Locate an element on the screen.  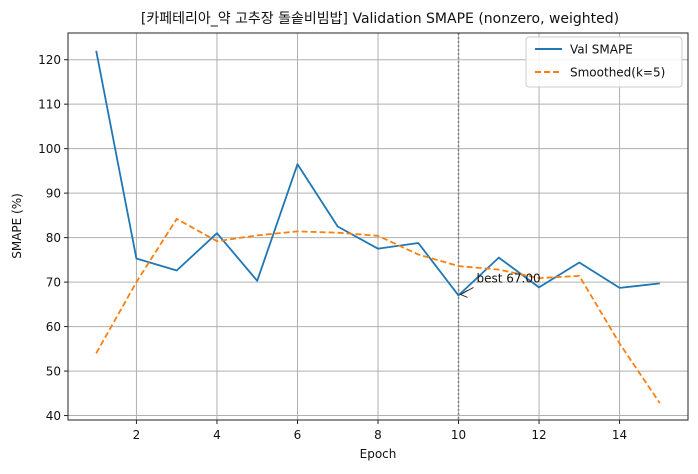
legend-label-val-smape: Val SMAPE is located at coordinates (601, 50).